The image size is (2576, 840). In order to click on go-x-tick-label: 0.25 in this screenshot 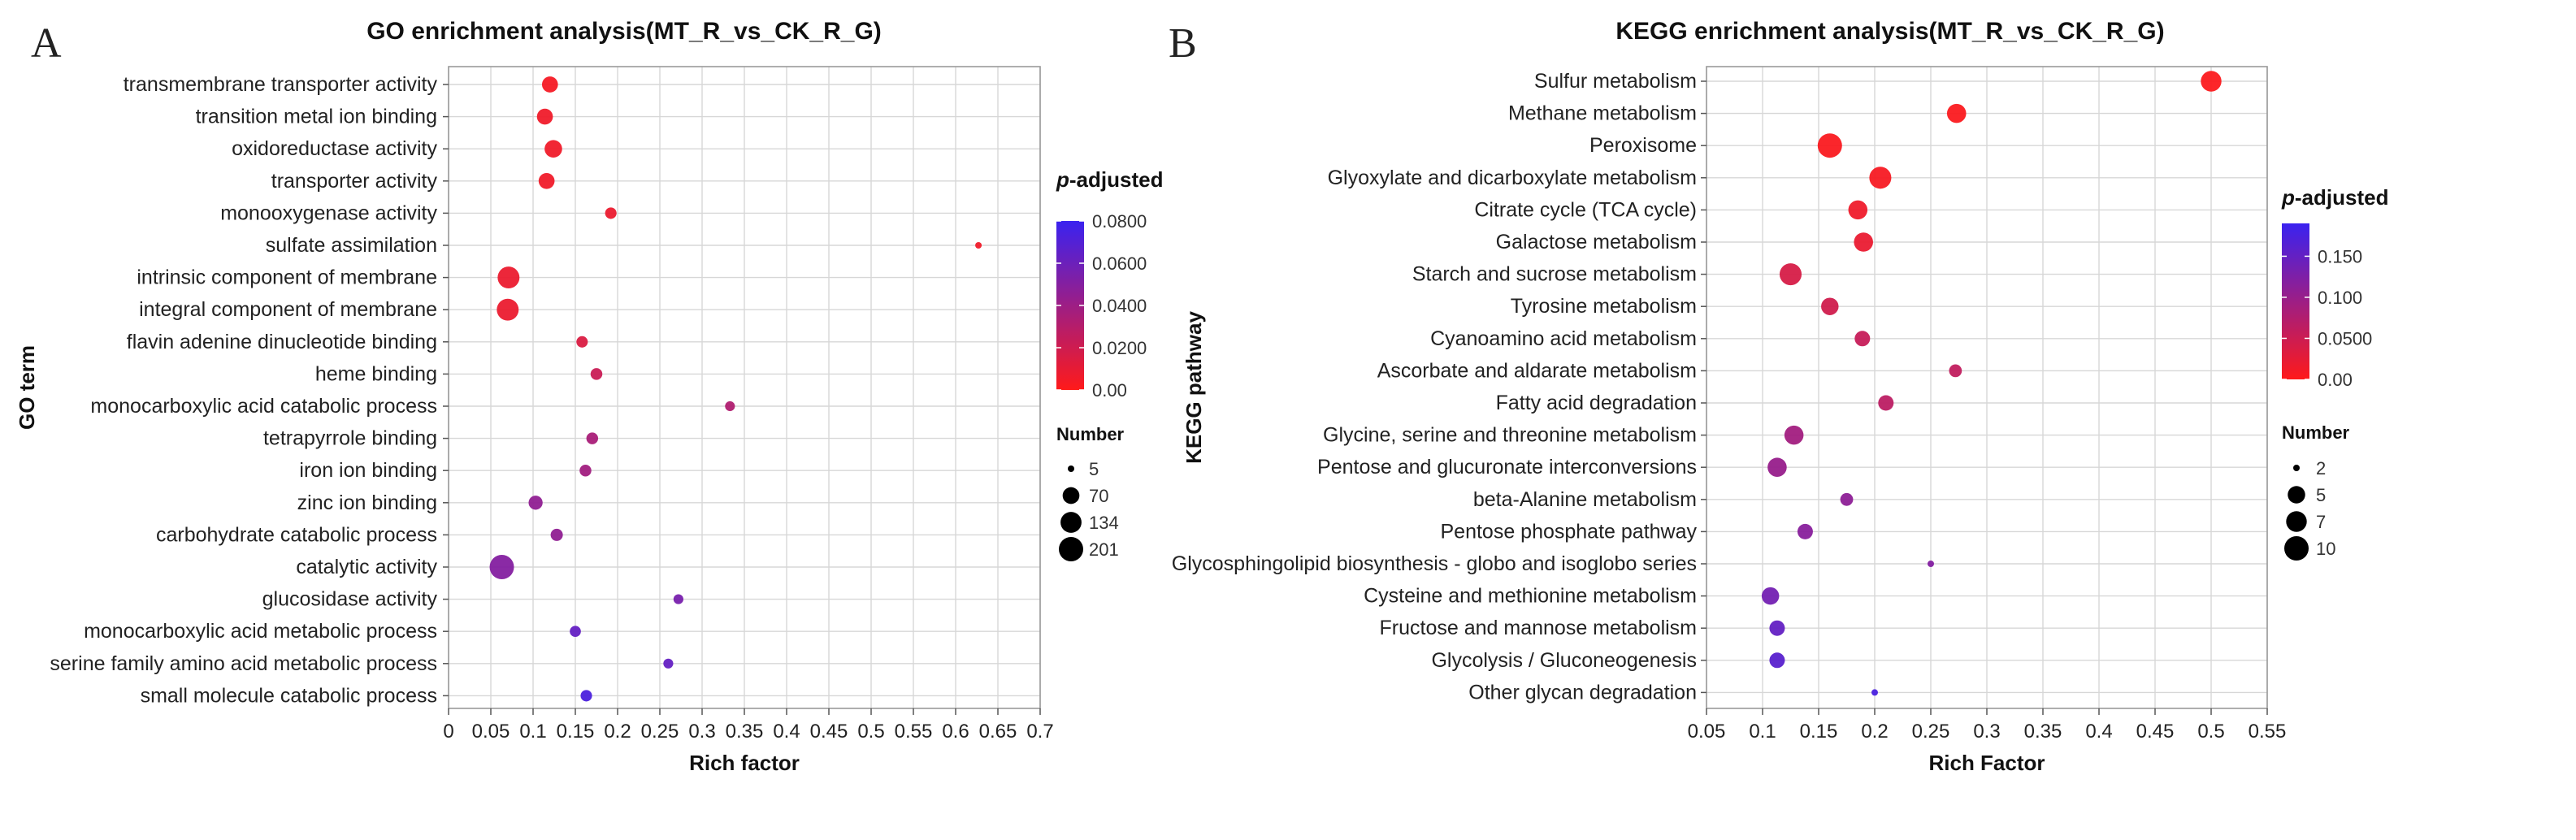, I will do `click(660, 732)`.